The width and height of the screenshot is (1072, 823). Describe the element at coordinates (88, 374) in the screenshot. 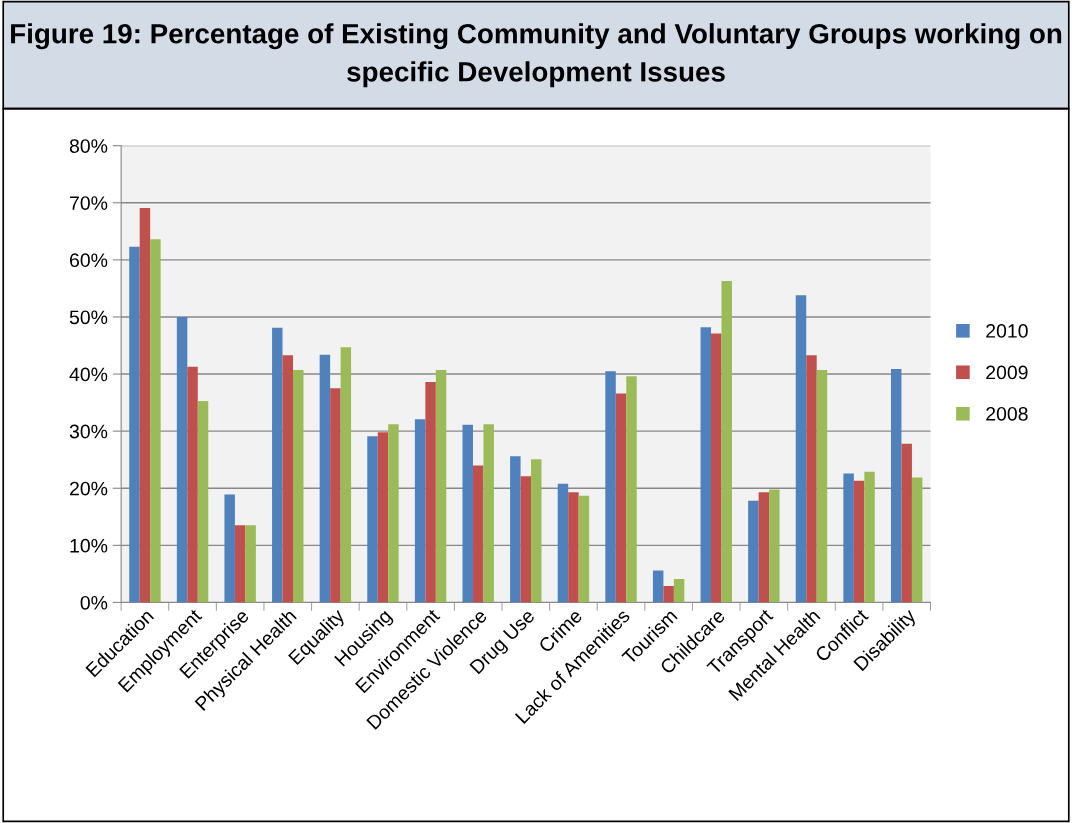

I see `y-tick-label: 40%` at that location.